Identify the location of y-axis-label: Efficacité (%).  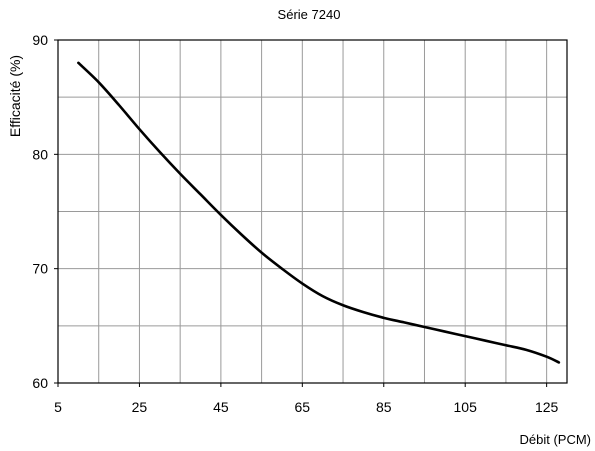
(15, 96).